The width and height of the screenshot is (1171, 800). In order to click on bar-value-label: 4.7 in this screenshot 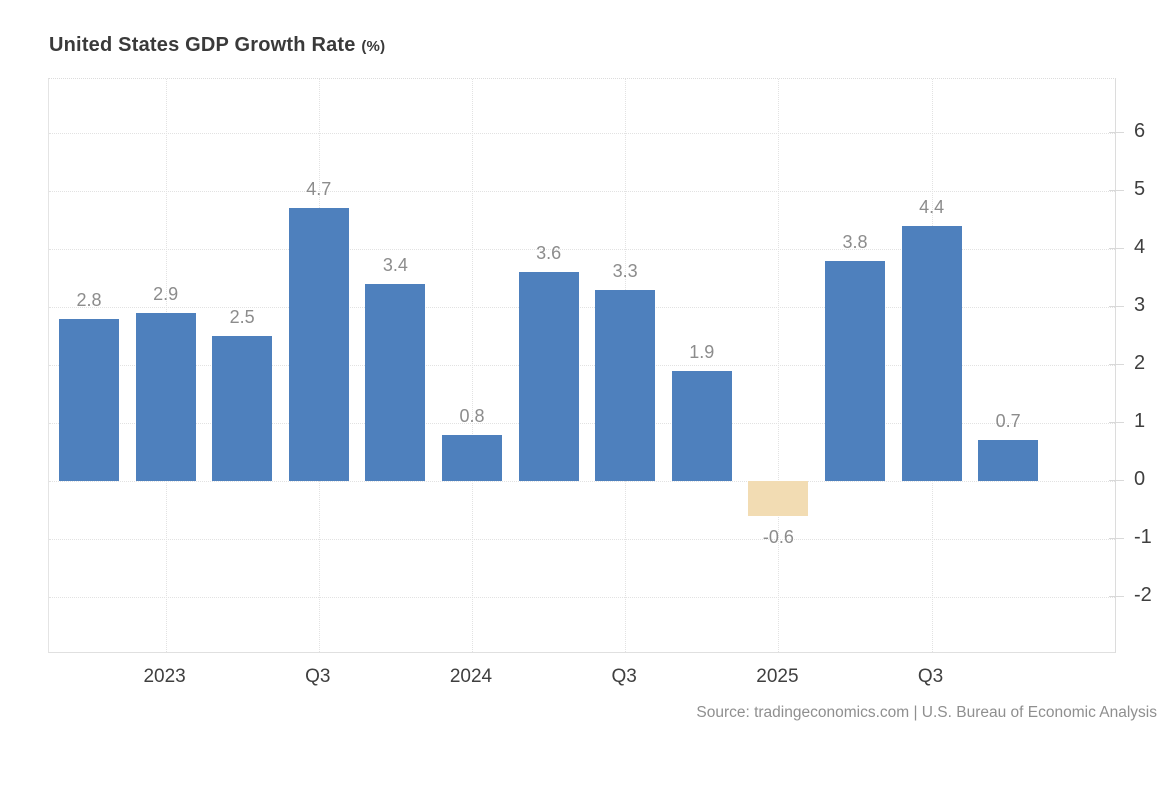, I will do `click(319, 189)`.